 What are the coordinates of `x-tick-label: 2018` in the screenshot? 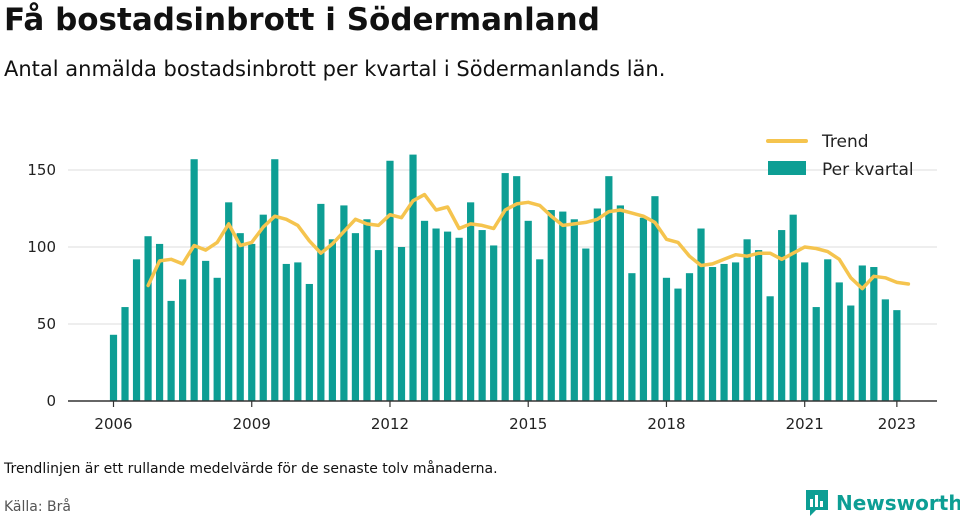 It's located at (666, 424).